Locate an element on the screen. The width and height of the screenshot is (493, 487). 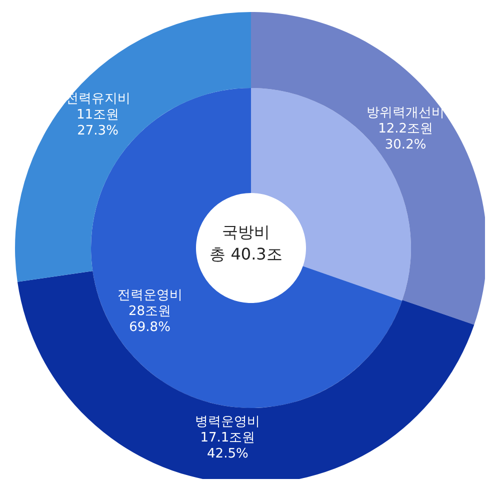
text: 국방비 is located at coordinates (246, 232).